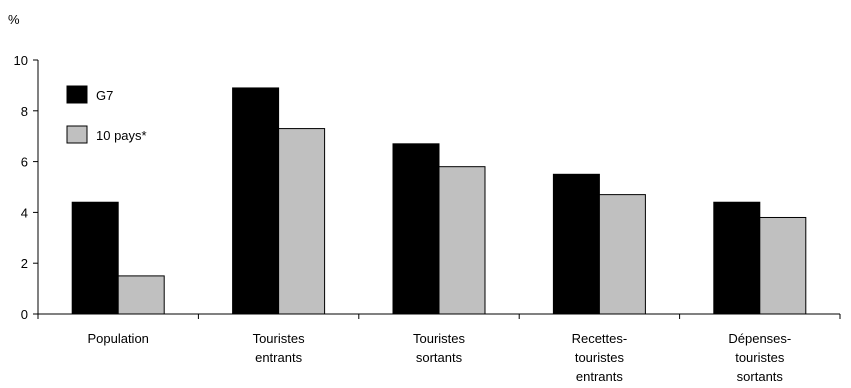 The height and width of the screenshot is (388, 851). Describe the element at coordinates (439, 348) in the screenshot. I see `x-tick-label: Touristes sortants` at that location.